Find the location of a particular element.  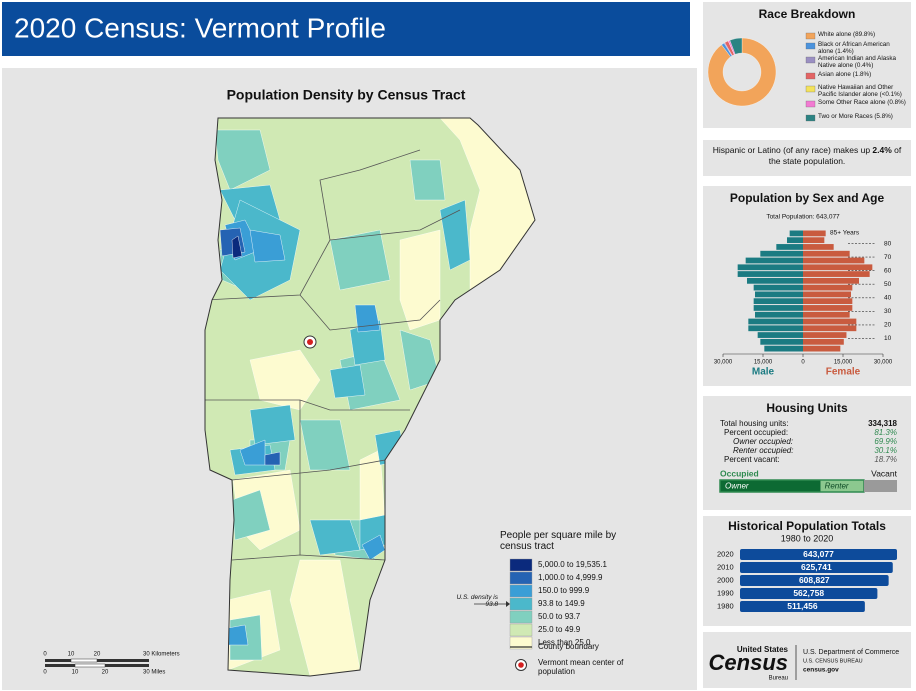

logo-top: United States is located at coordinates (763, 649).